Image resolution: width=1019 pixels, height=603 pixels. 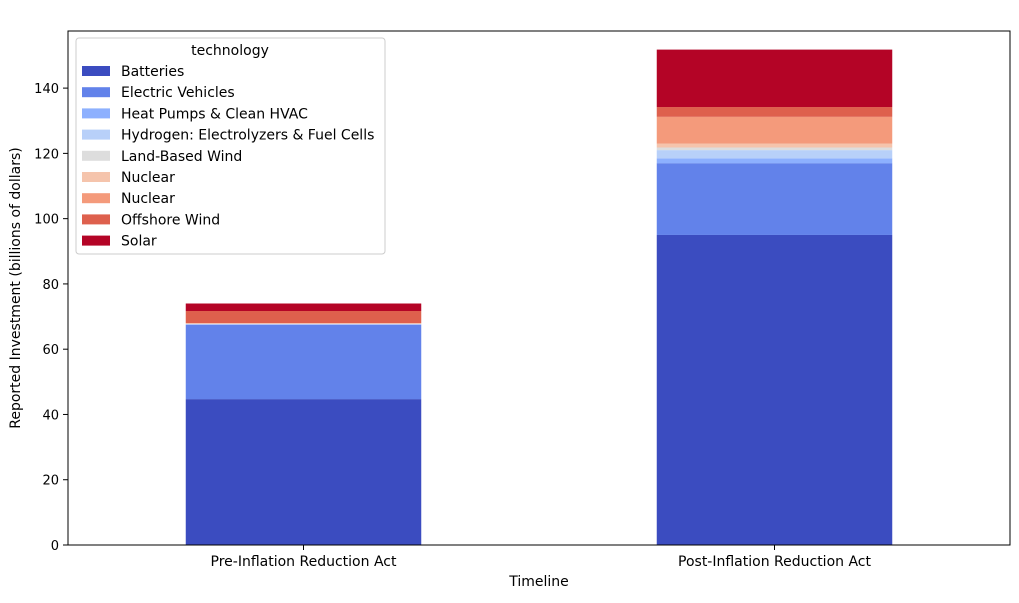 What do you see at coordinates (178, 93) in the screenshot?
I see `legend-label-1: Electric Vehicles` at bounding box center [178, 93].